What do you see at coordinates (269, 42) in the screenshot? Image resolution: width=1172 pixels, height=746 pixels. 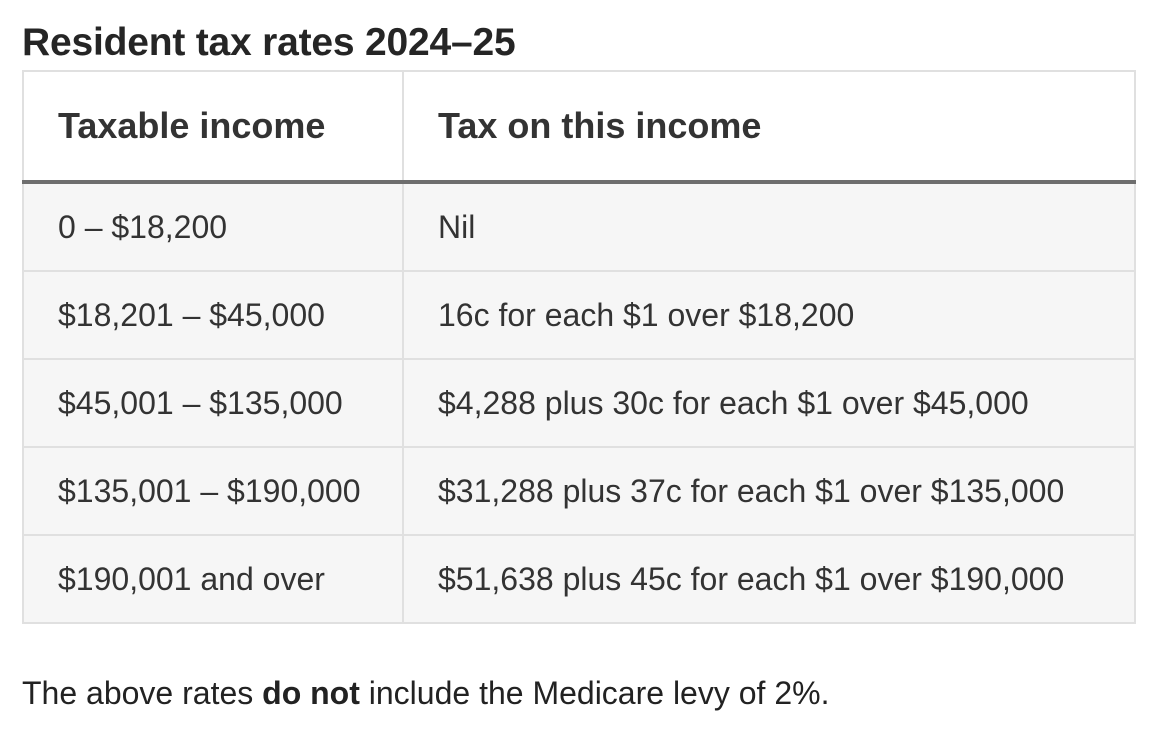 I see `page-title: Resident tax rates 2024–25` at bounding box center [269, 42].